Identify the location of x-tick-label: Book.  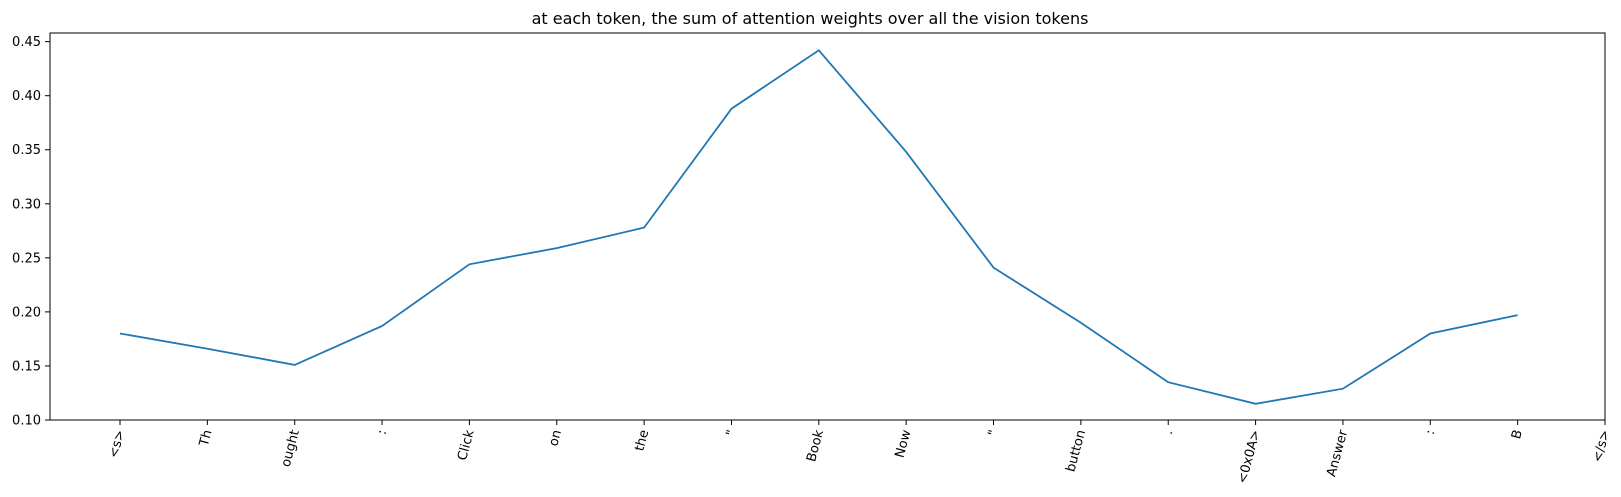
(815, 446).